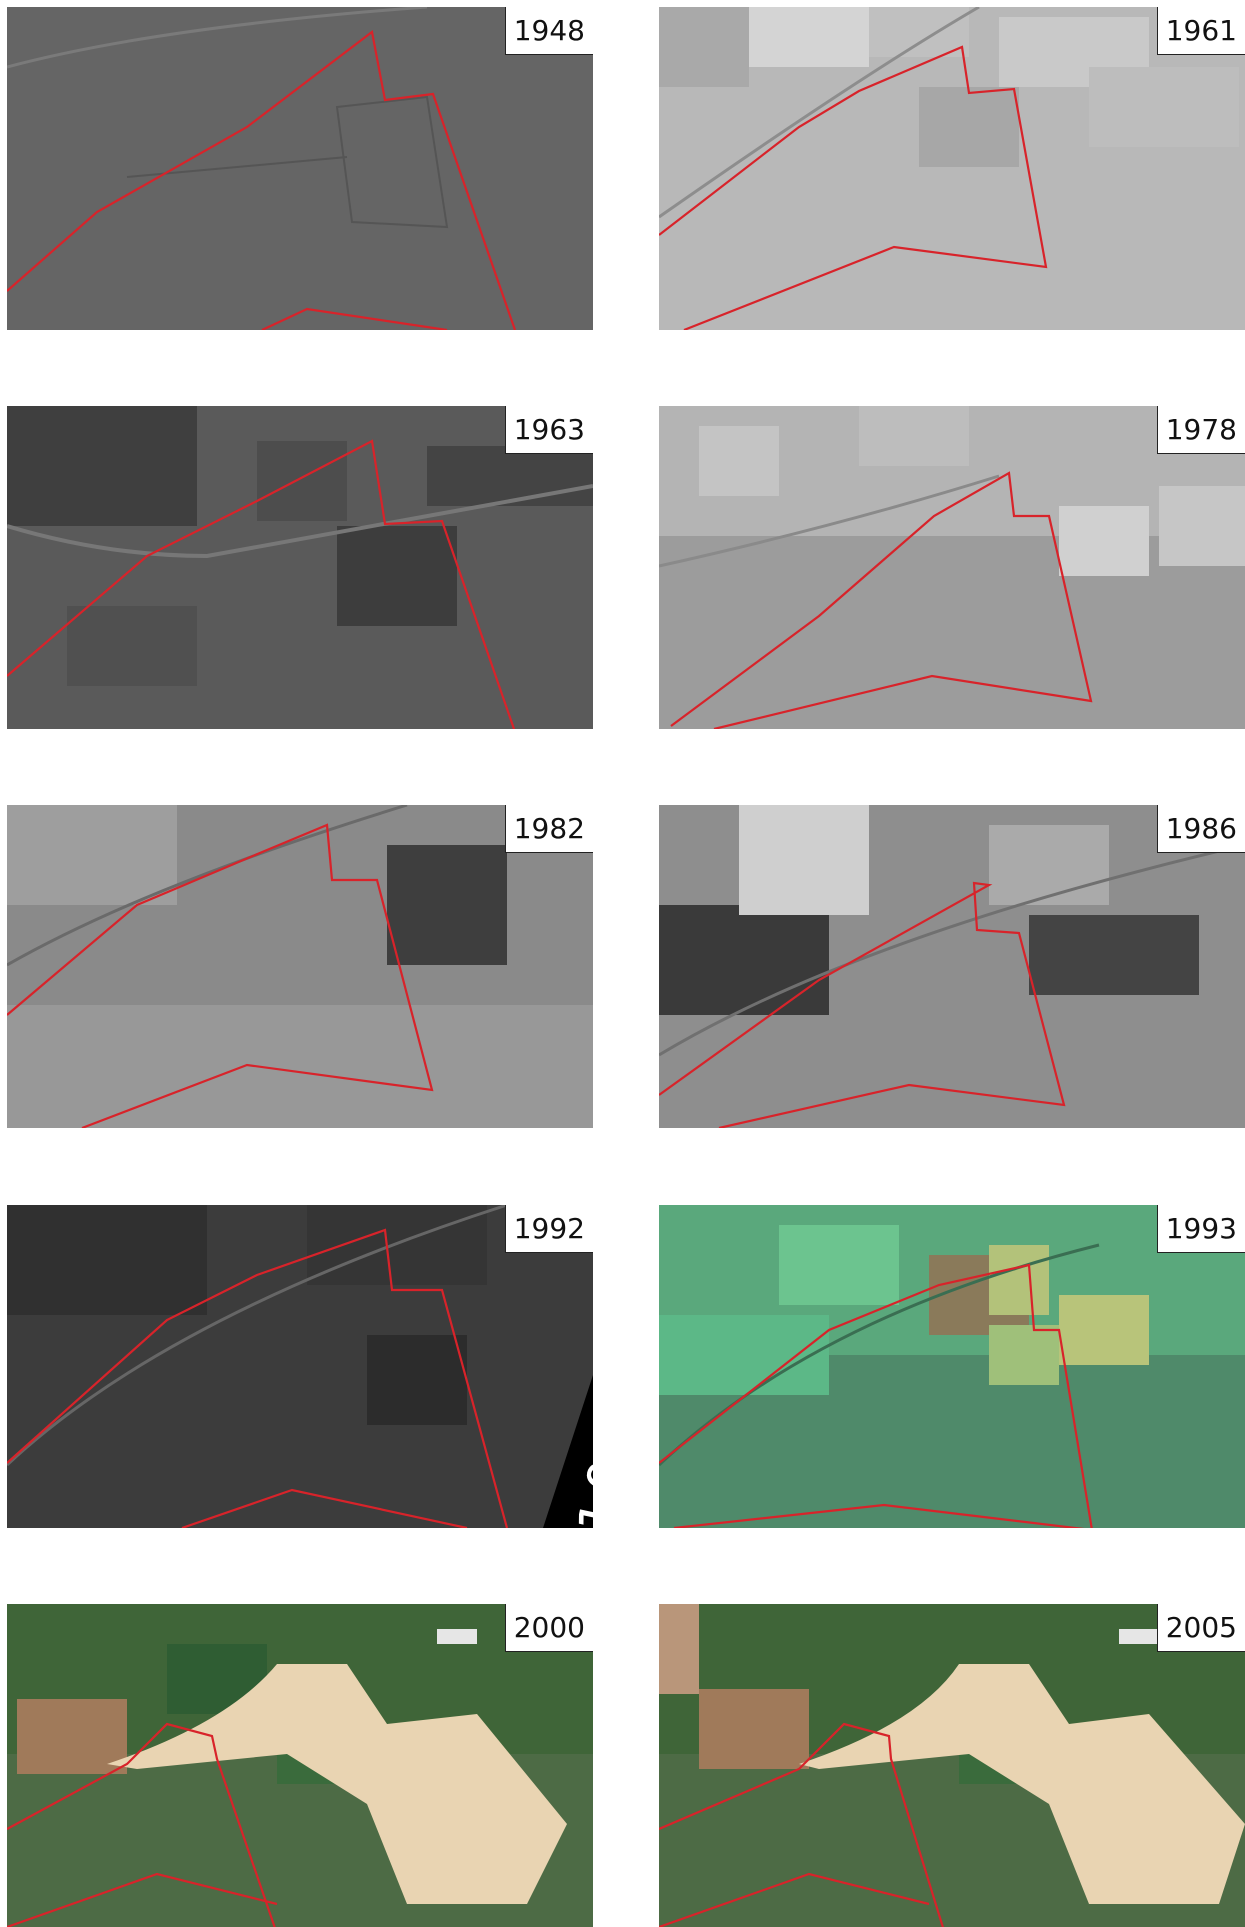  I want to click on aerial-photo-1986: 1986, so click(952, 966).